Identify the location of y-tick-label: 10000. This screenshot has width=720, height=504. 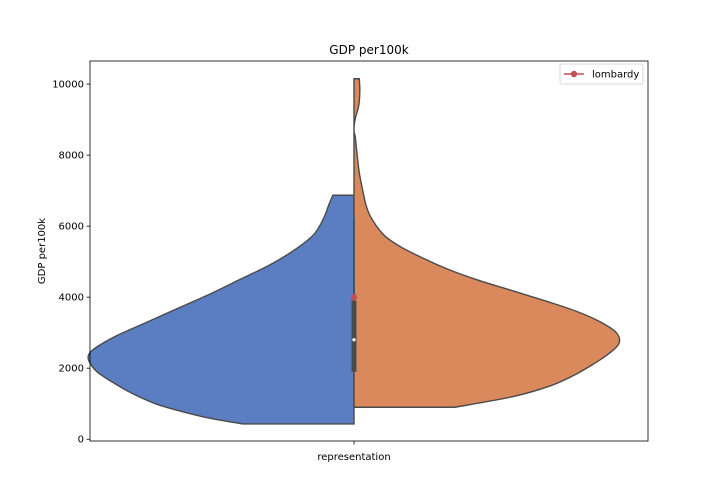
(68, 85).